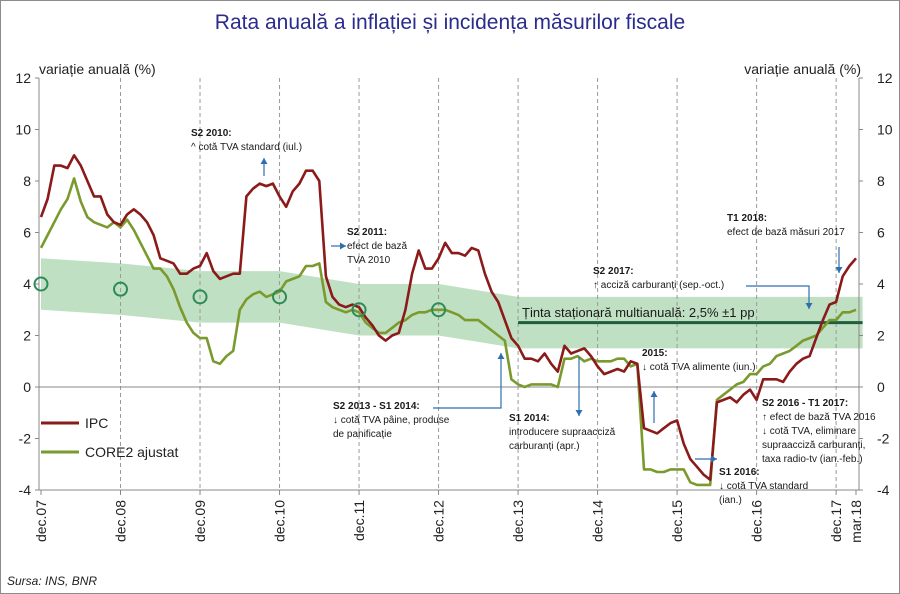  I want to click on x-tick-label: dec.10, so click(280, 521).